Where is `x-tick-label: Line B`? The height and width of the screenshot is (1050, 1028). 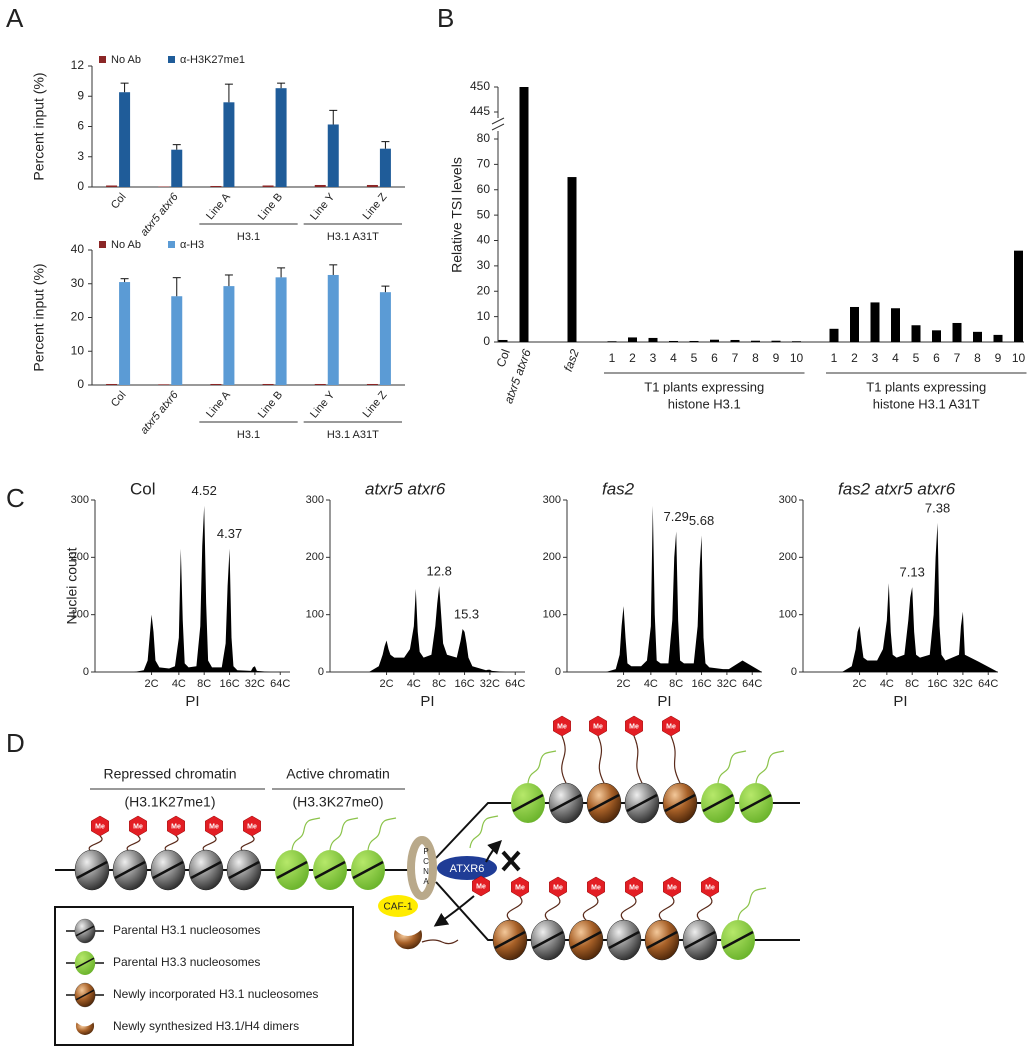
x-tick-label: Line B is located at coordinates (270, 207).